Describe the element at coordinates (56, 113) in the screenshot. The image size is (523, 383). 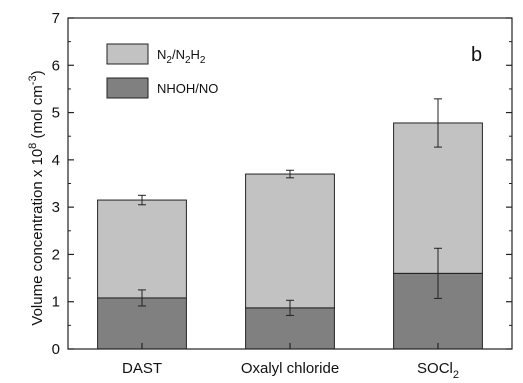
I see `y-tick-label: 5` at that location.